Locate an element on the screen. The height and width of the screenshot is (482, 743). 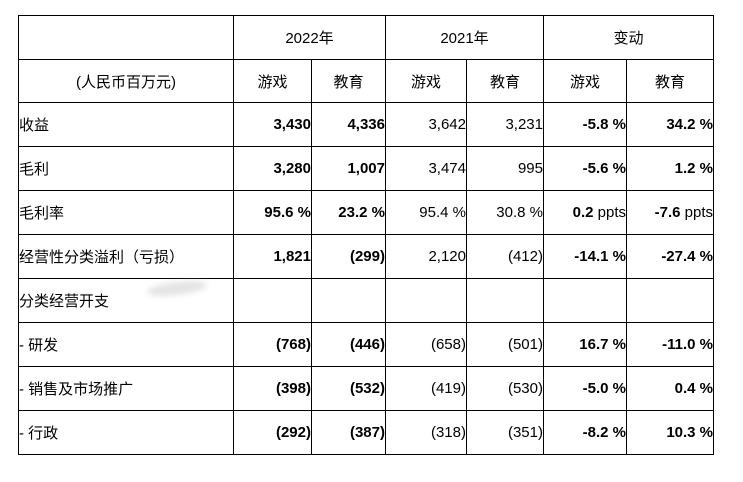
value-cell: 95.6 % is located at coordinates (272, 212).